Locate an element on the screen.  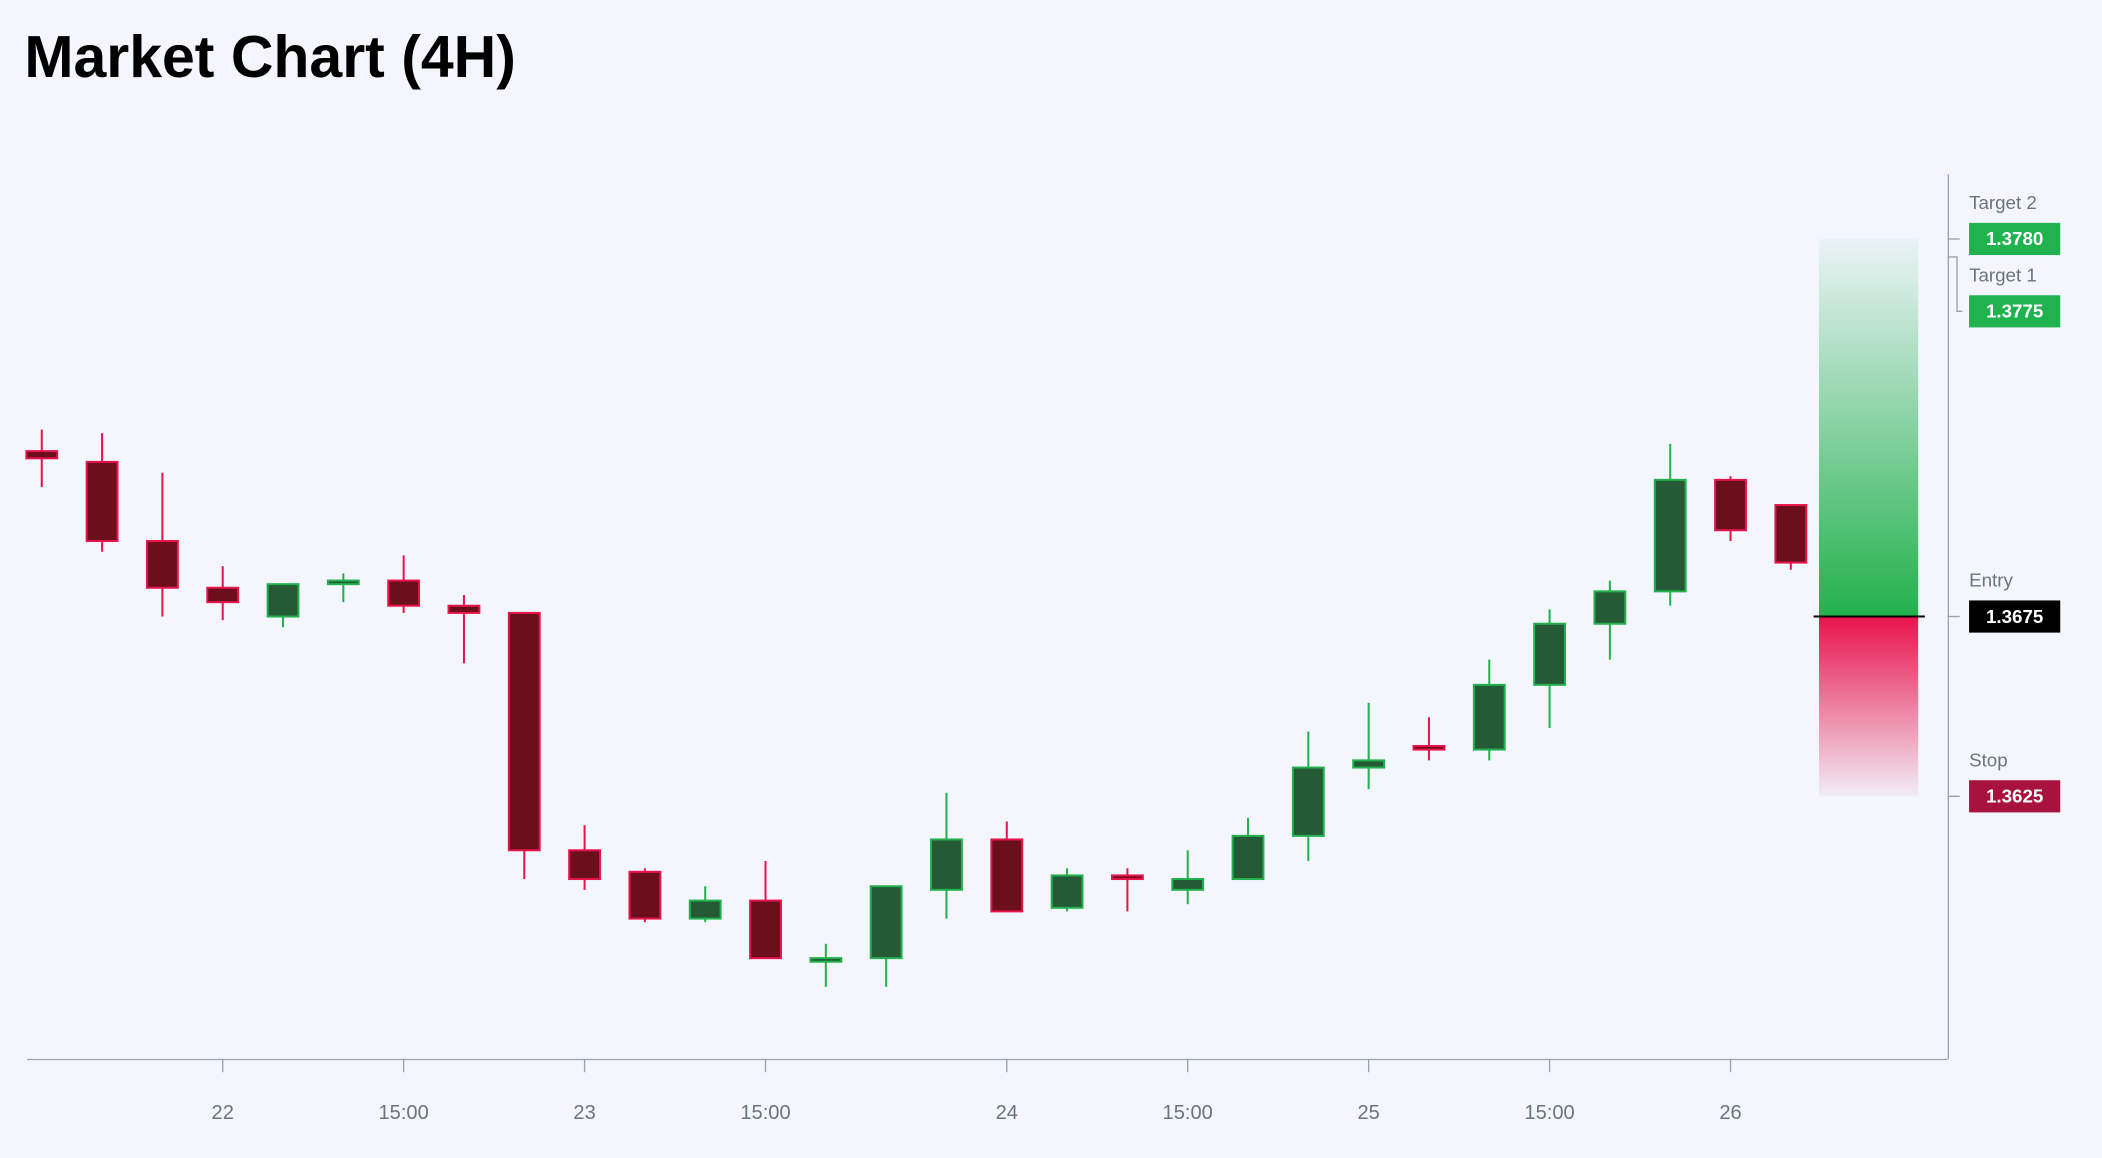
level-value: 1.3675 is located at coordinates (2014, 616).